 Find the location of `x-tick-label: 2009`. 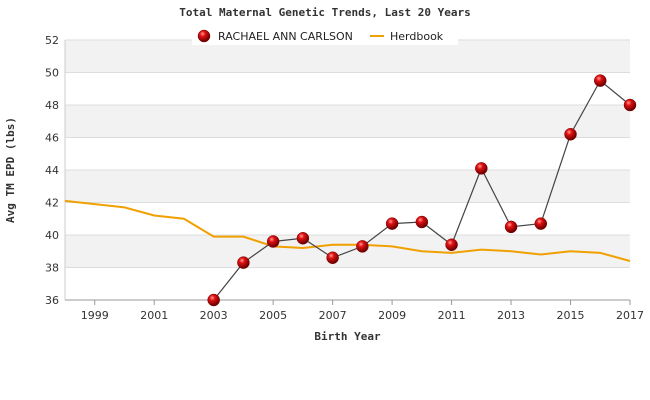

x-tick-label: 2009 is located at coordinates (392, 315).